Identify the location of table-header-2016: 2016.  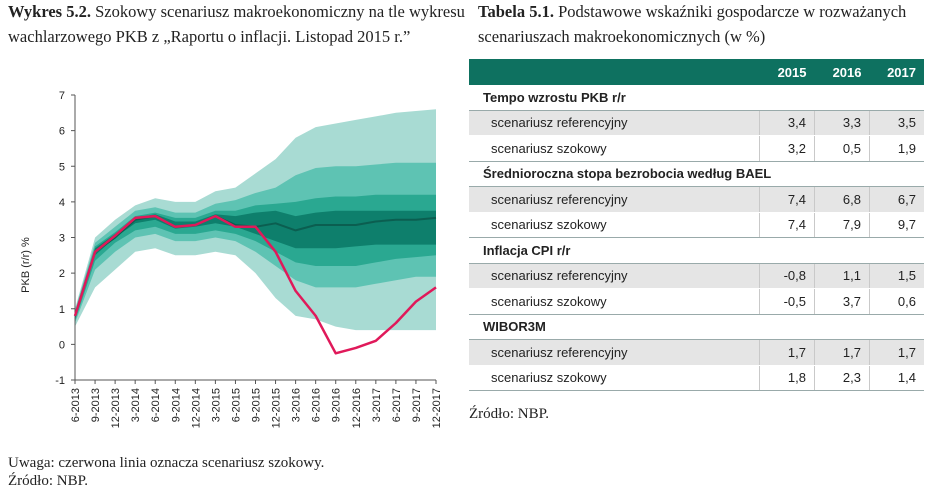
(842, 72).